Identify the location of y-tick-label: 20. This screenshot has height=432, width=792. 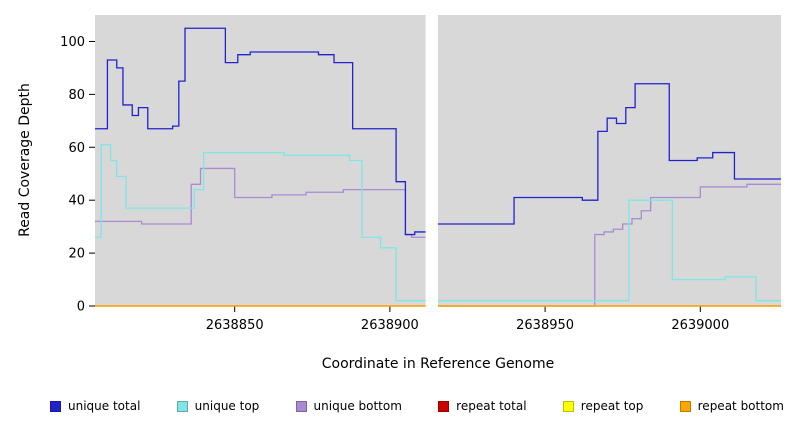
(76, 254).